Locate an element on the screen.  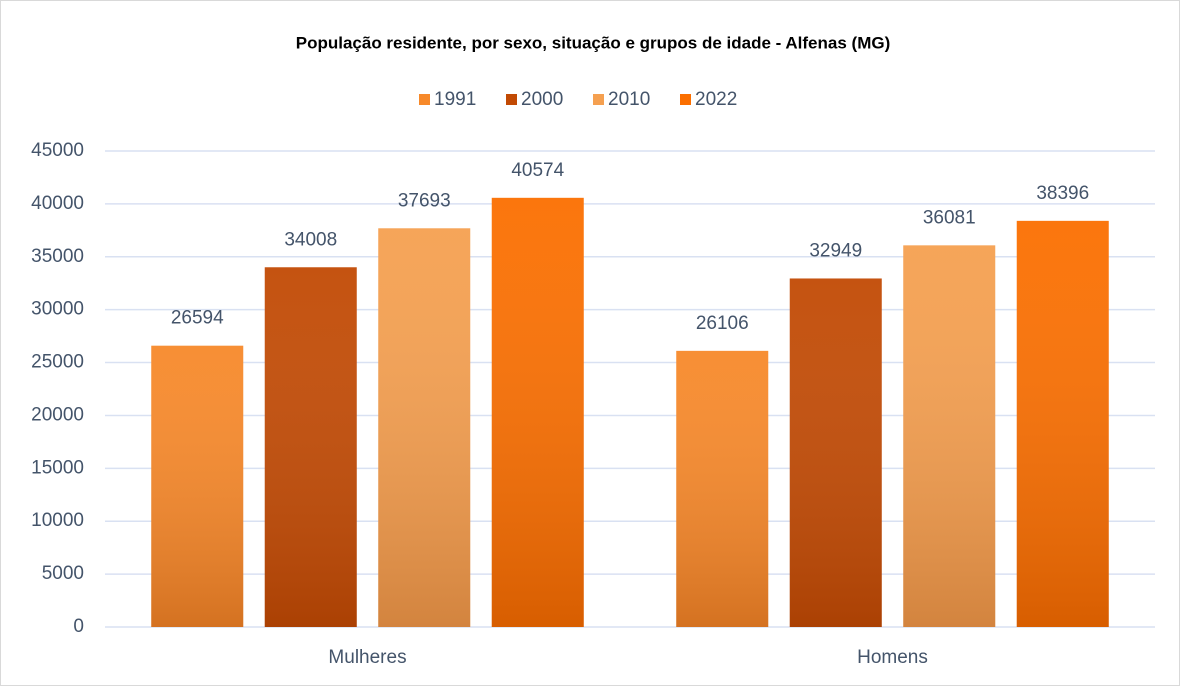
x-tick-label: Mulheres is located at coordinates (367, 657).